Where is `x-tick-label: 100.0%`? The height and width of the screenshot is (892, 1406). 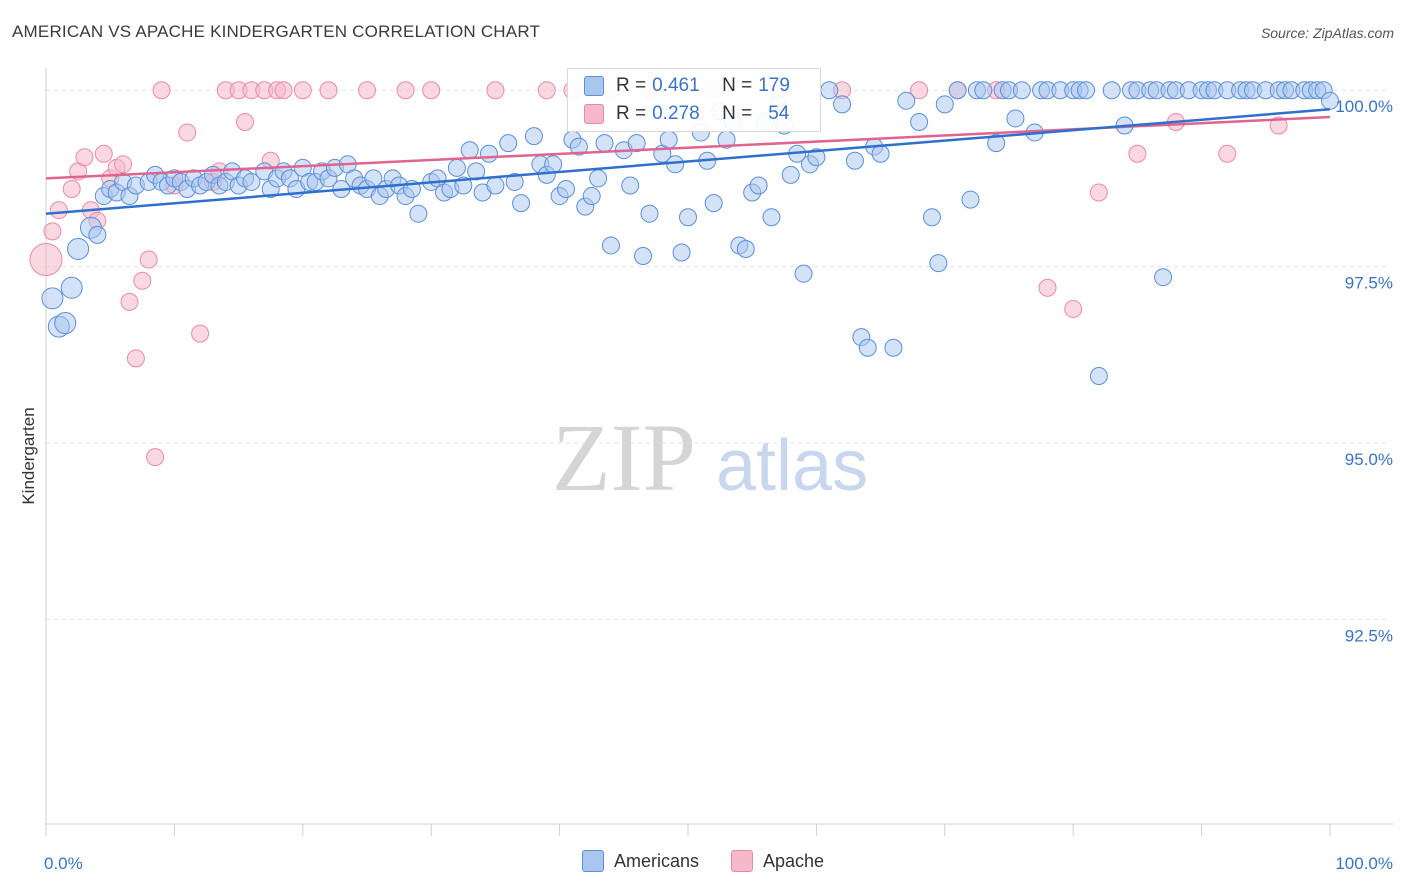 x-tick-label: 100.0% is located at coordinates (1364, 863).